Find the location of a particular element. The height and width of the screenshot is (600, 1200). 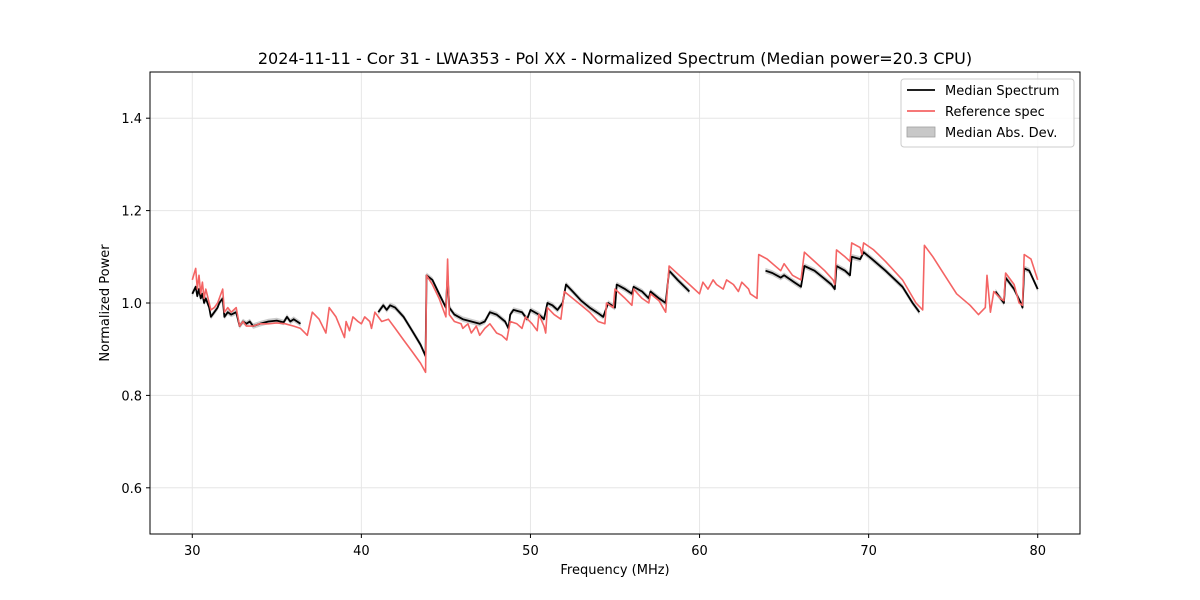

y-axis-ticks: 0.6 0.8 1.0 1.2 1.4 is located at coordinates (135, 304).